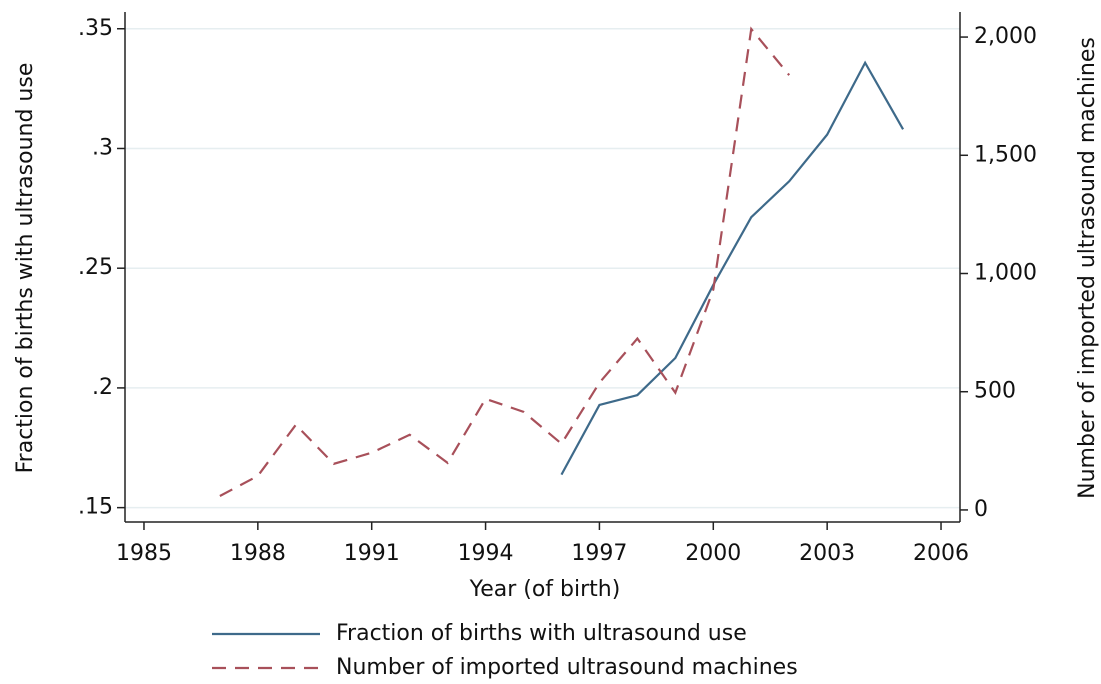 The height and width of the screenshot is (684, 1101). Describe the element at coordinates (486, 553) in the screenshot. I see `x-tick-label: 1994` at that location.